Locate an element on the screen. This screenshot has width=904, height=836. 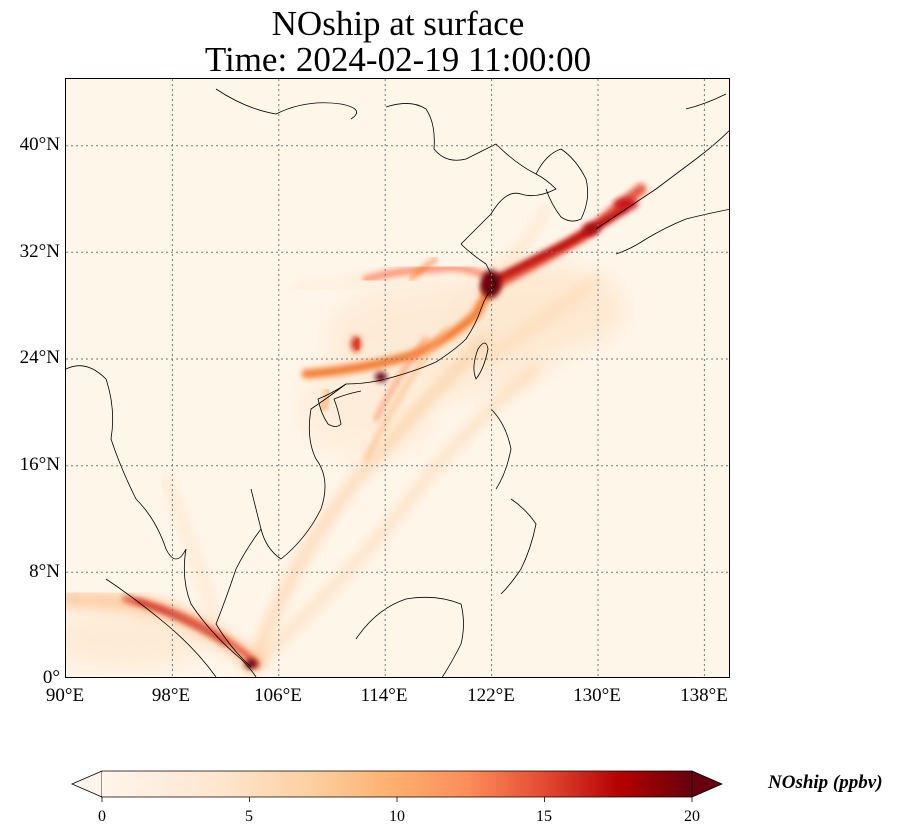
colorbar-extend-max is located at coordinates (707, 784).